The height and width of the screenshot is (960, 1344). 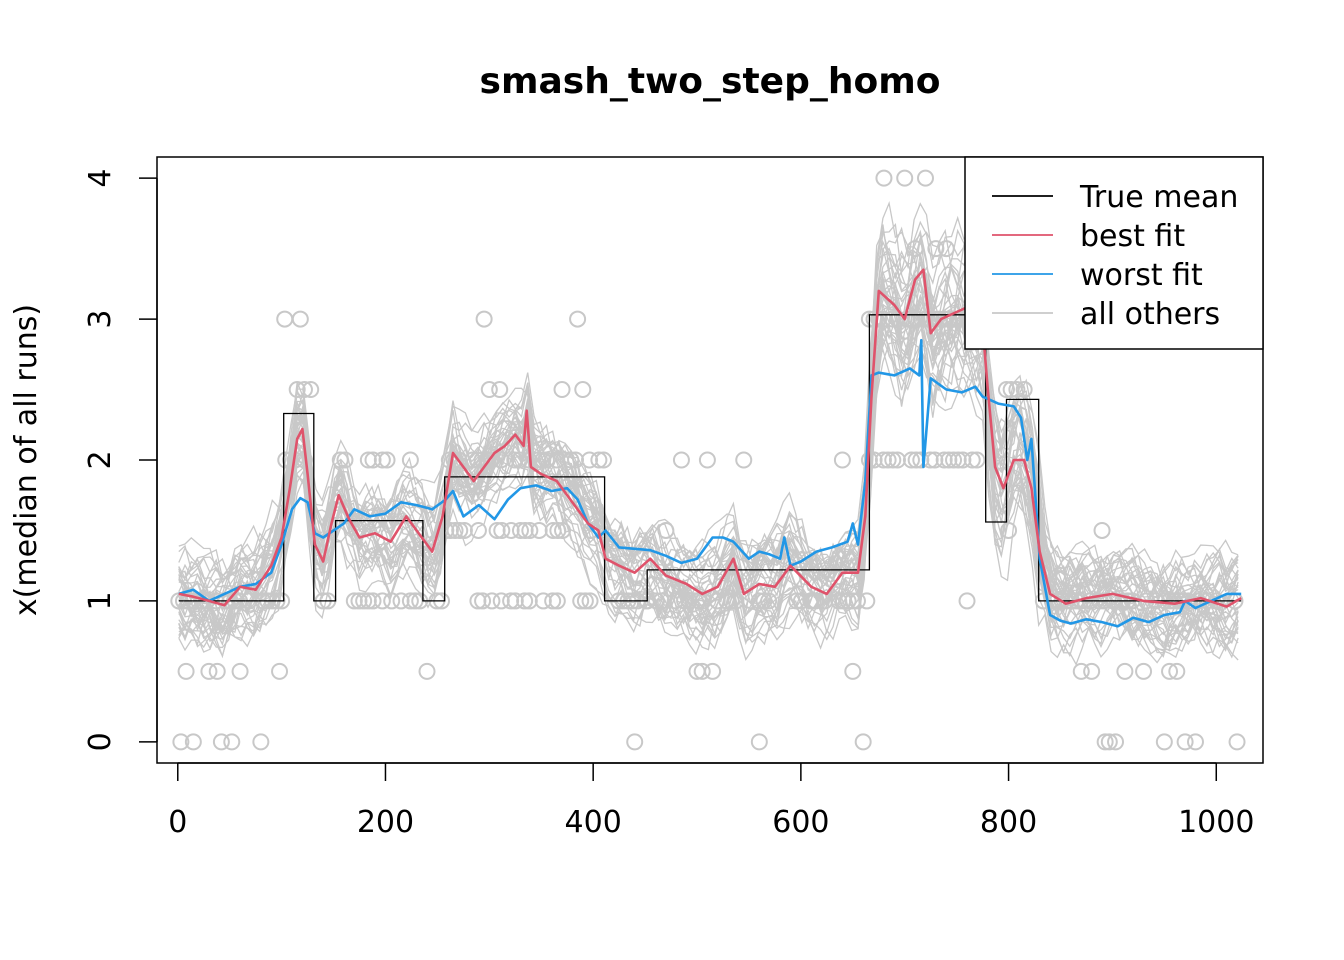 What do you see at coordinates (800, 822) in the screenshot?
I see `x-tick-label: 600` at bounding box center [800, 822].